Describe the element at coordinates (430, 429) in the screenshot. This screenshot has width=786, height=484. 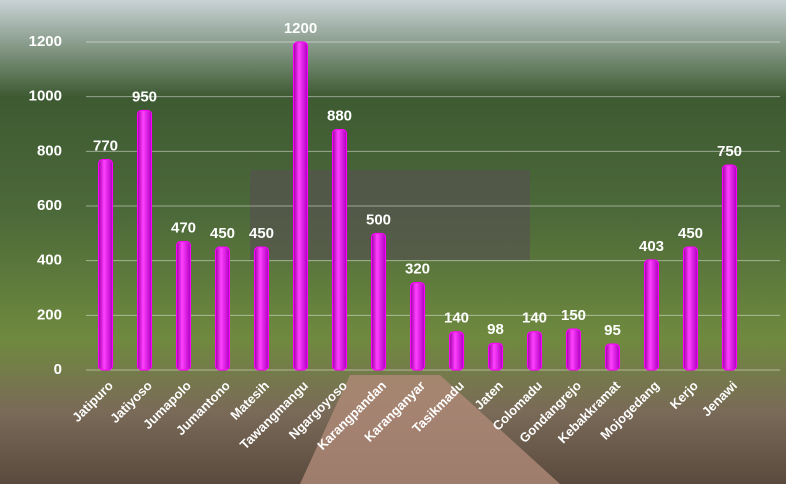
I see `path` at that location.